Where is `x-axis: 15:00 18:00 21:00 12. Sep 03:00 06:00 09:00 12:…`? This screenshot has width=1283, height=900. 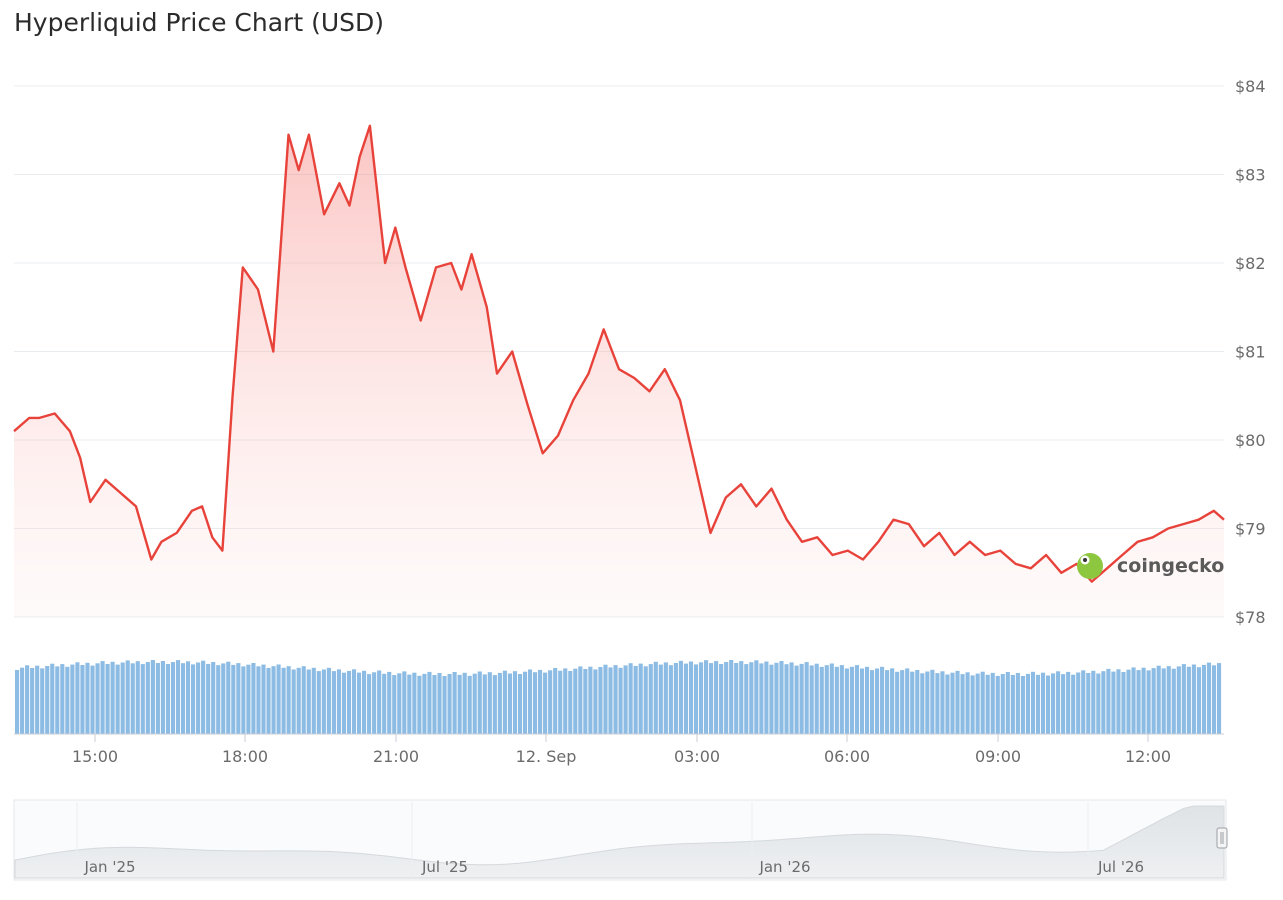 x-axis: 15:00 18:00 21:00 12. Sep 03:00 06:00 09:00 12:… is located at coordinates (621, 750).